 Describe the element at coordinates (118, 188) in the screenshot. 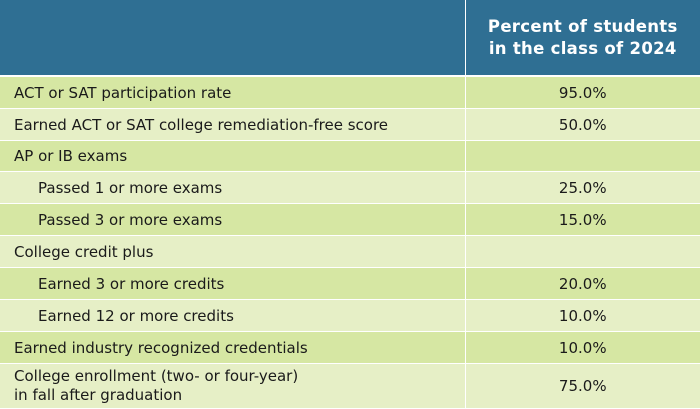

I see `row-label: Passed 1 or more exams` at that location.